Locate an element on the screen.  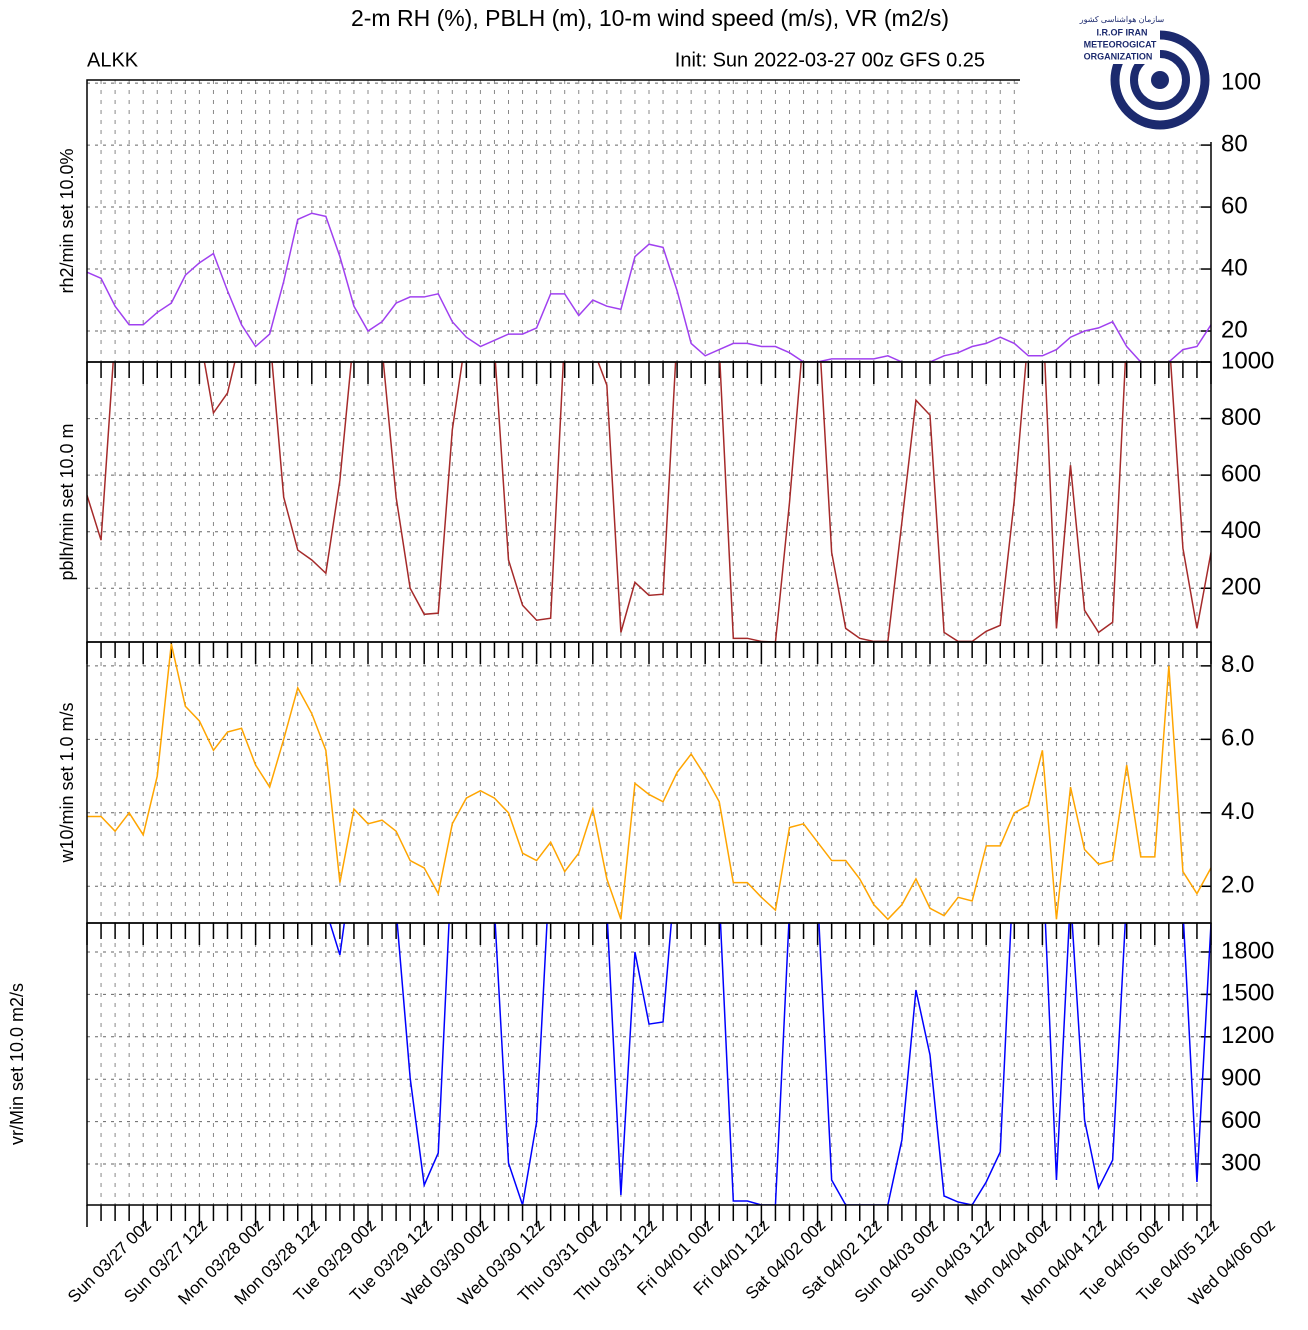
logo-core is located at coordinates (1160, 80).